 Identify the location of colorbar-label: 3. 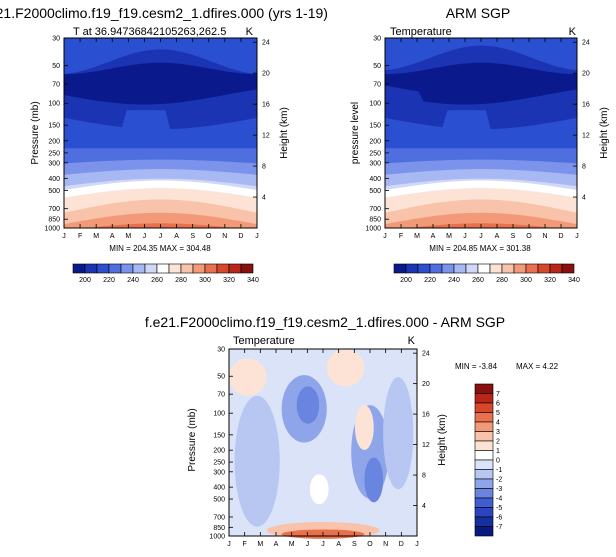
(498, 432).